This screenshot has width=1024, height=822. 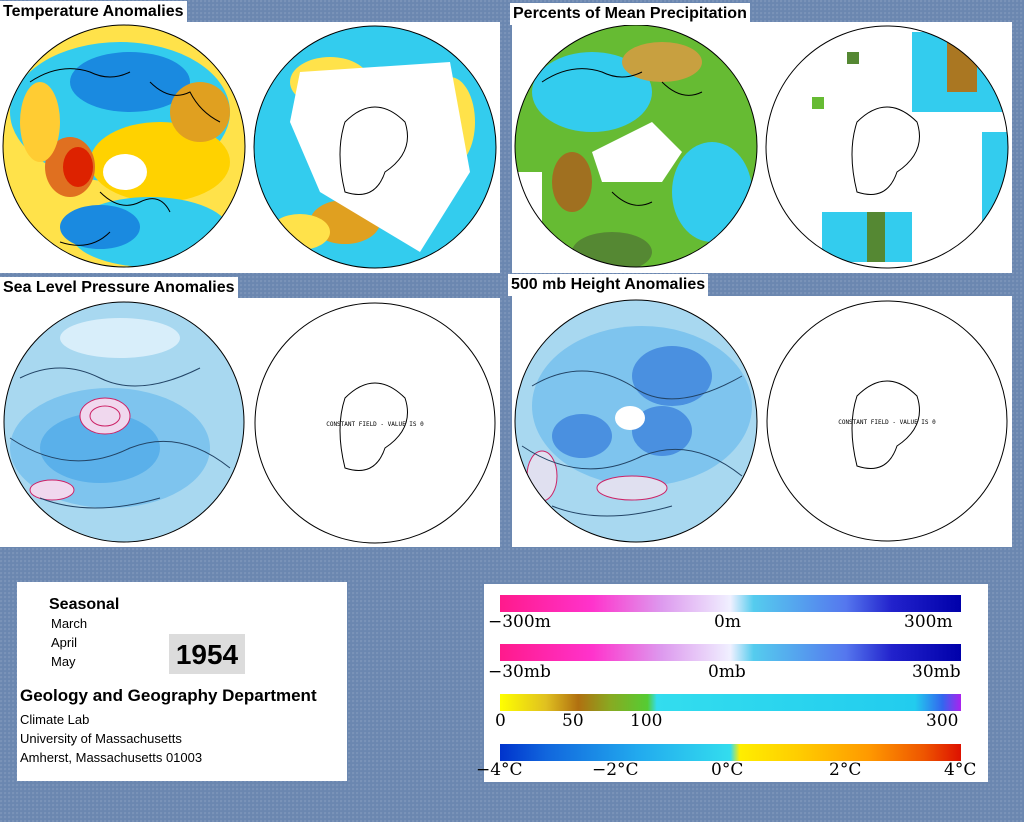 I want to click on temperature-title: Temperature Anomalies, so click(x=93, y=12).